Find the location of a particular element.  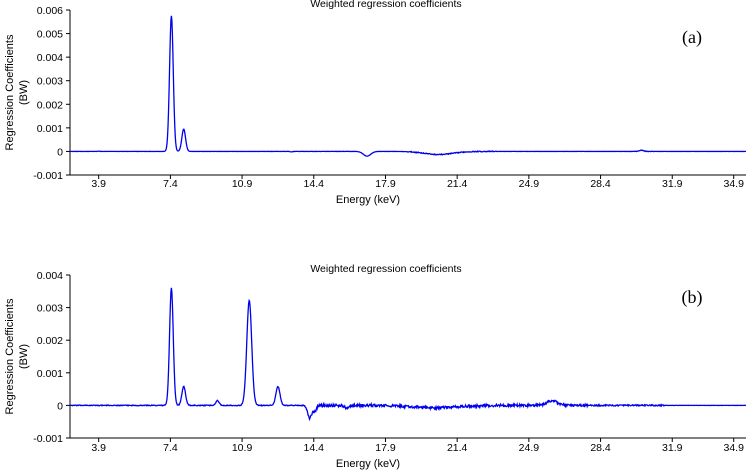

y-tick-label: 0.006 is located at coordinates (50, 11).